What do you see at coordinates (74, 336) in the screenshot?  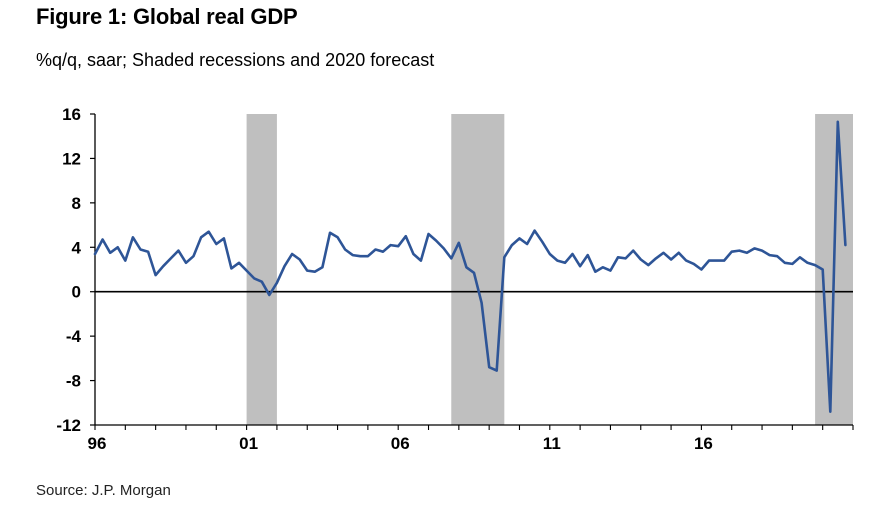 I see `y-tick-label: -4` at bounding box center [74, 336].